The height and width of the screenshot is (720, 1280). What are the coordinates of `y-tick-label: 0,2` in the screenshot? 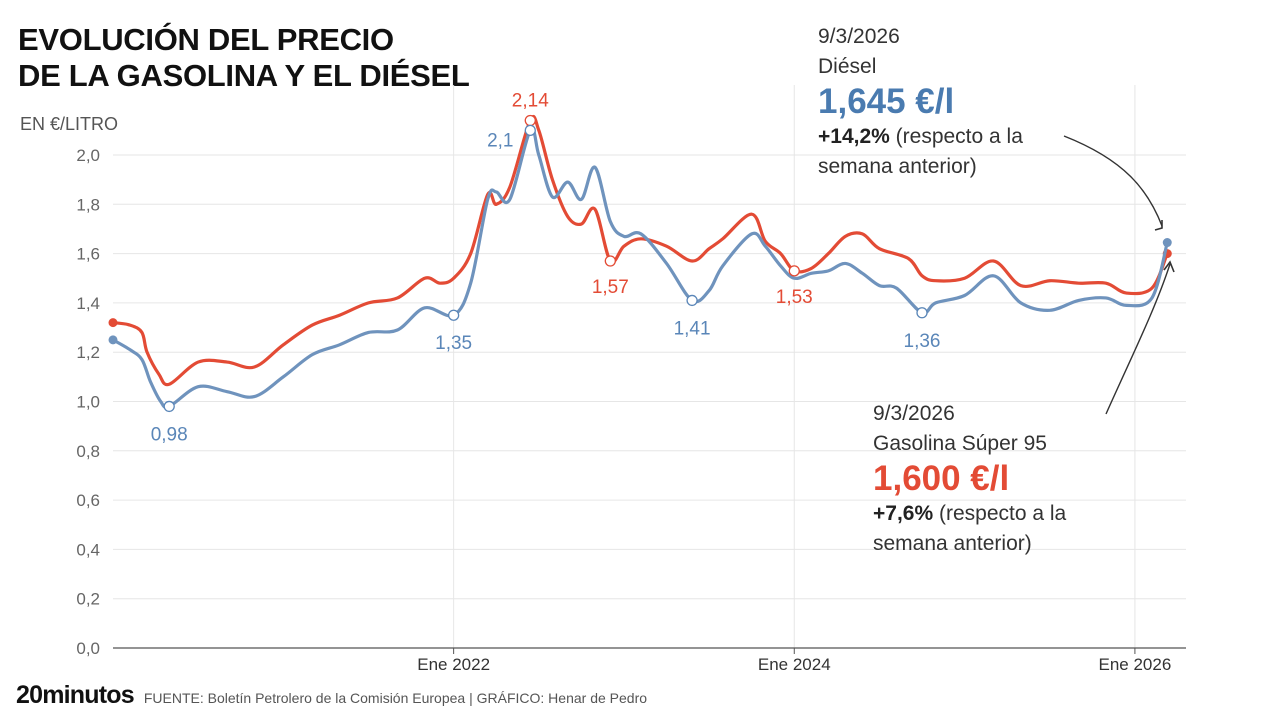 It's located at (88, 599).